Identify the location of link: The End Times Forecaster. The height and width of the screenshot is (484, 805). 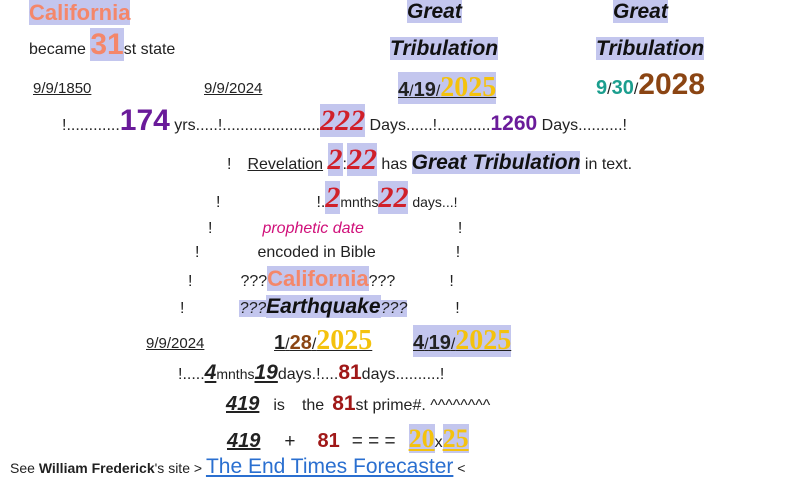
(329, 466).